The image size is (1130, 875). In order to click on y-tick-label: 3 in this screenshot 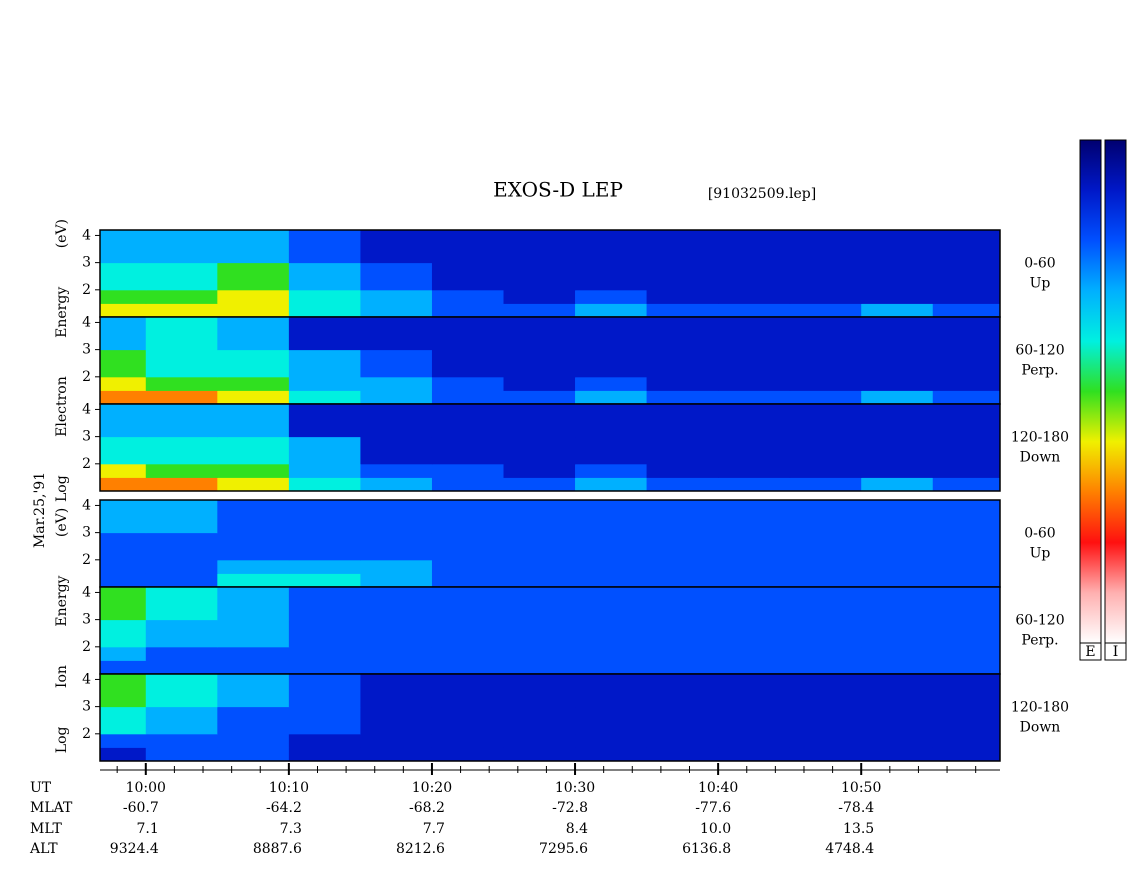, I will do `click(86, 620)`.